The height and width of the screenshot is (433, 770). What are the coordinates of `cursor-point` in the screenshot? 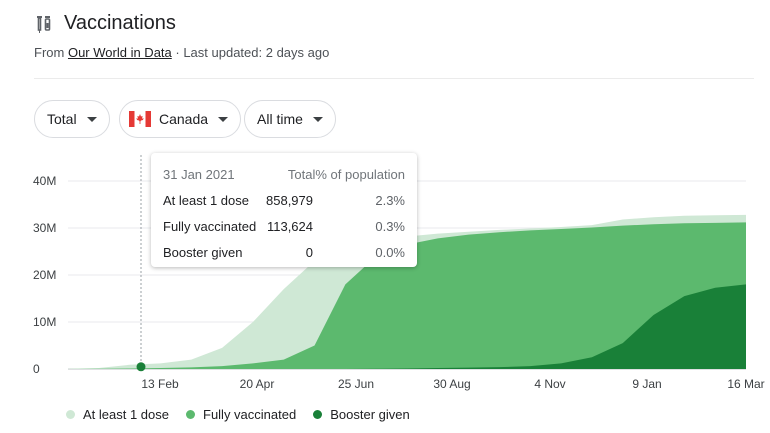 It's located at (141, 367).